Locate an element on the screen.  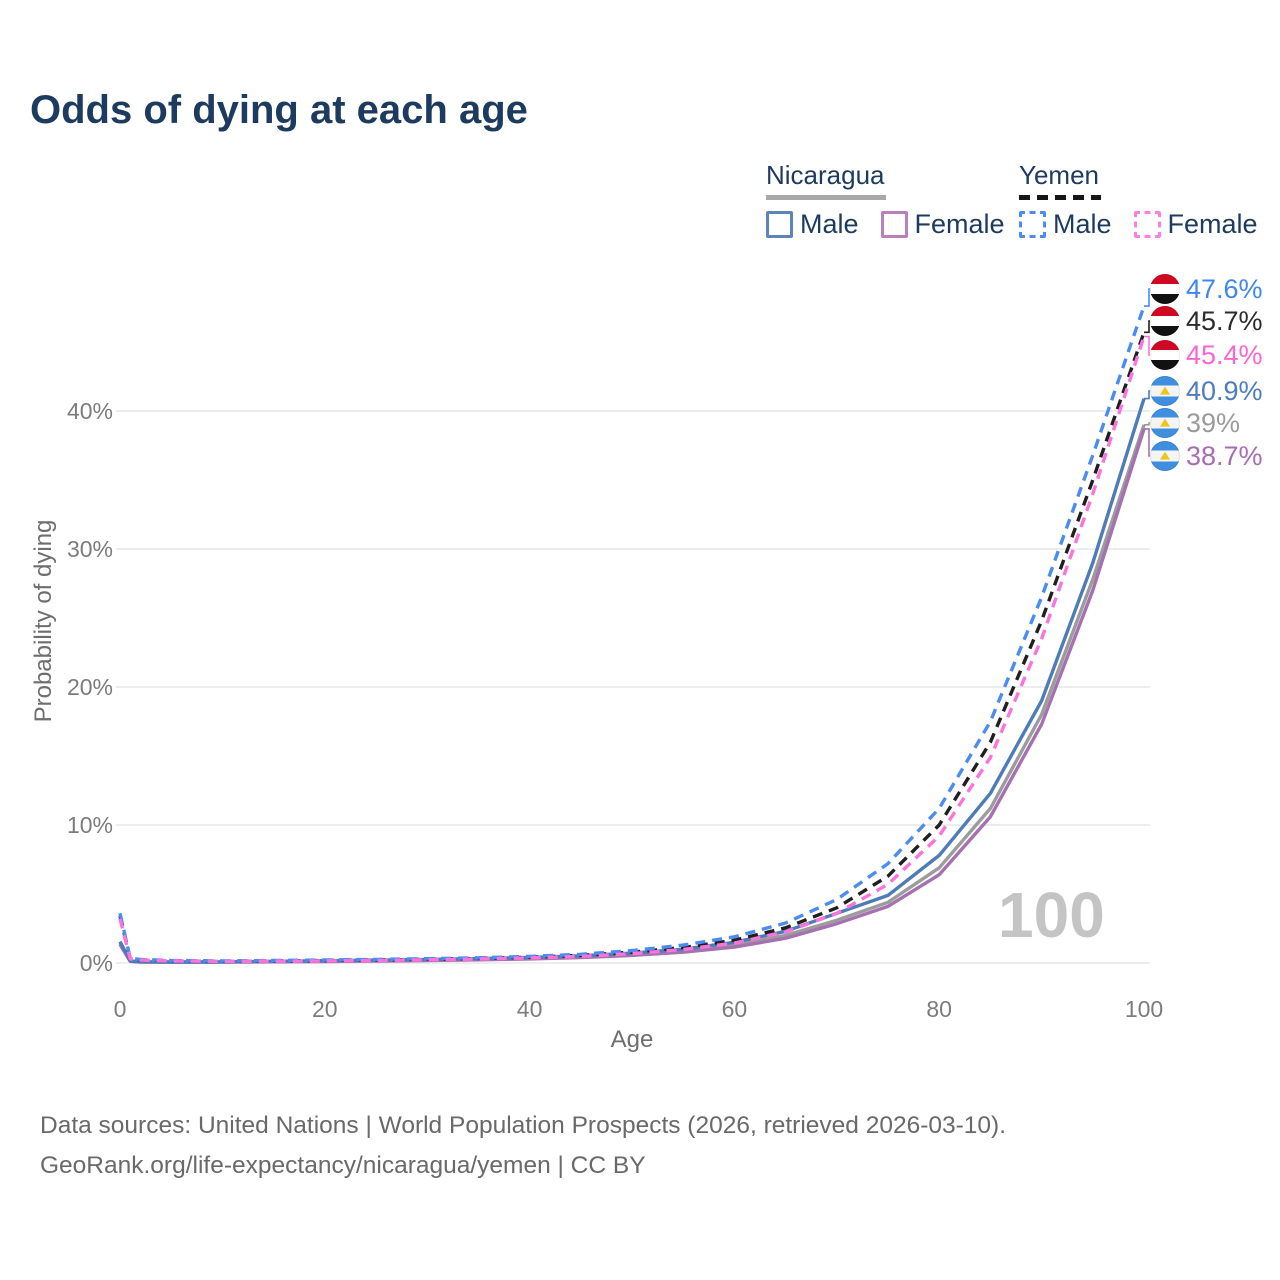
yemen-dashed-line-key is located at coordinates (1060, 197).